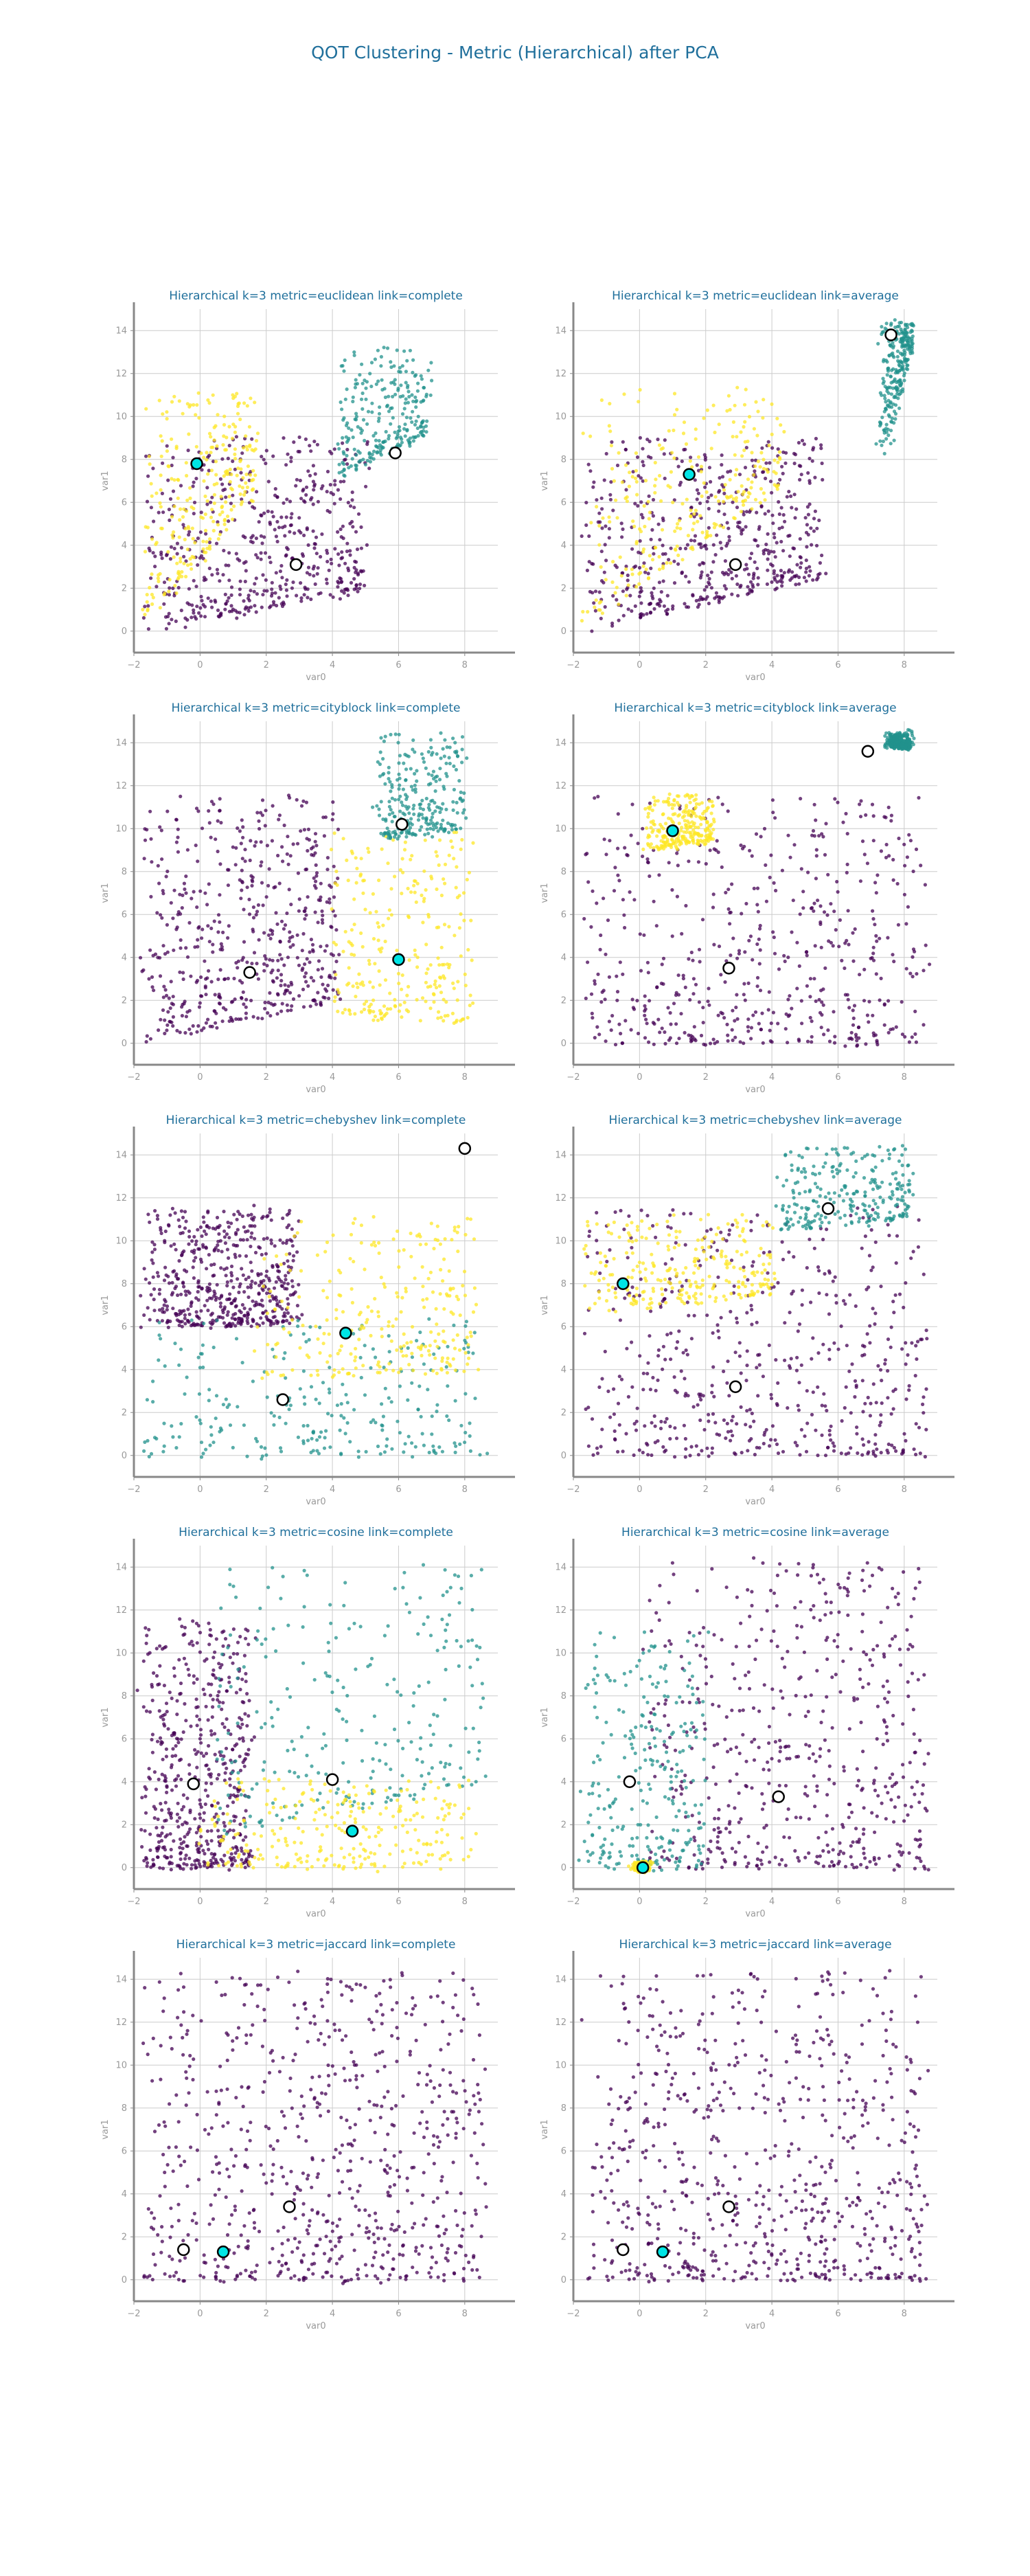 This screenshot has height=2576, width=1030. What do you see at coordinates (124, 872) in the screenshot?
I see `y-tick-label: 8` at bounding box center [124, 872].